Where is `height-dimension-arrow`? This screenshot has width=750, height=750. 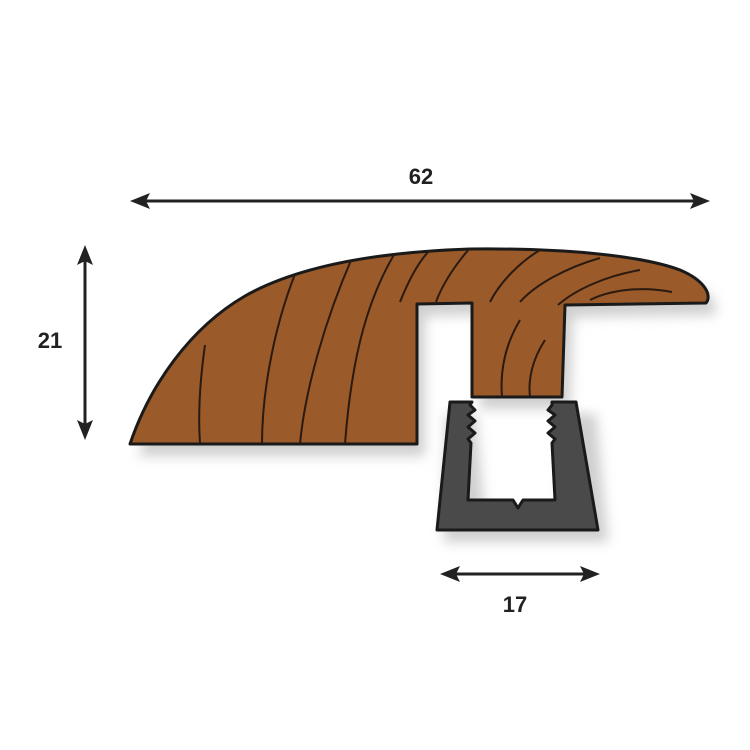
height-dimension-arrow is located at coordinates (85, 342).